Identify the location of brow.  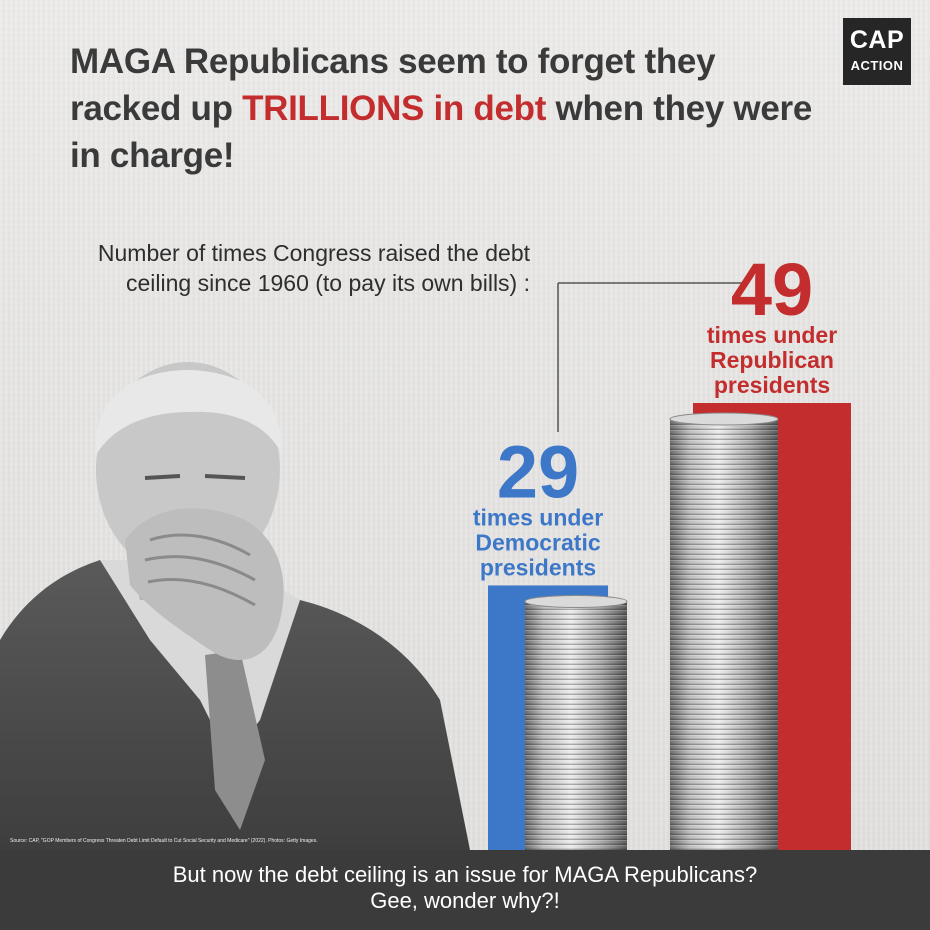
(195, 477).